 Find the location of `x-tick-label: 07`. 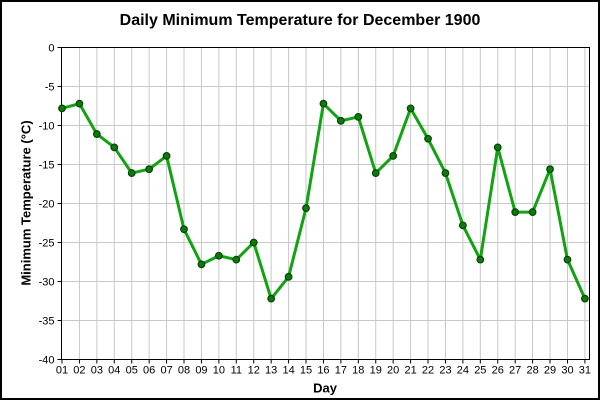

x-tick-label: 07 is located at coordinates (166, 371).